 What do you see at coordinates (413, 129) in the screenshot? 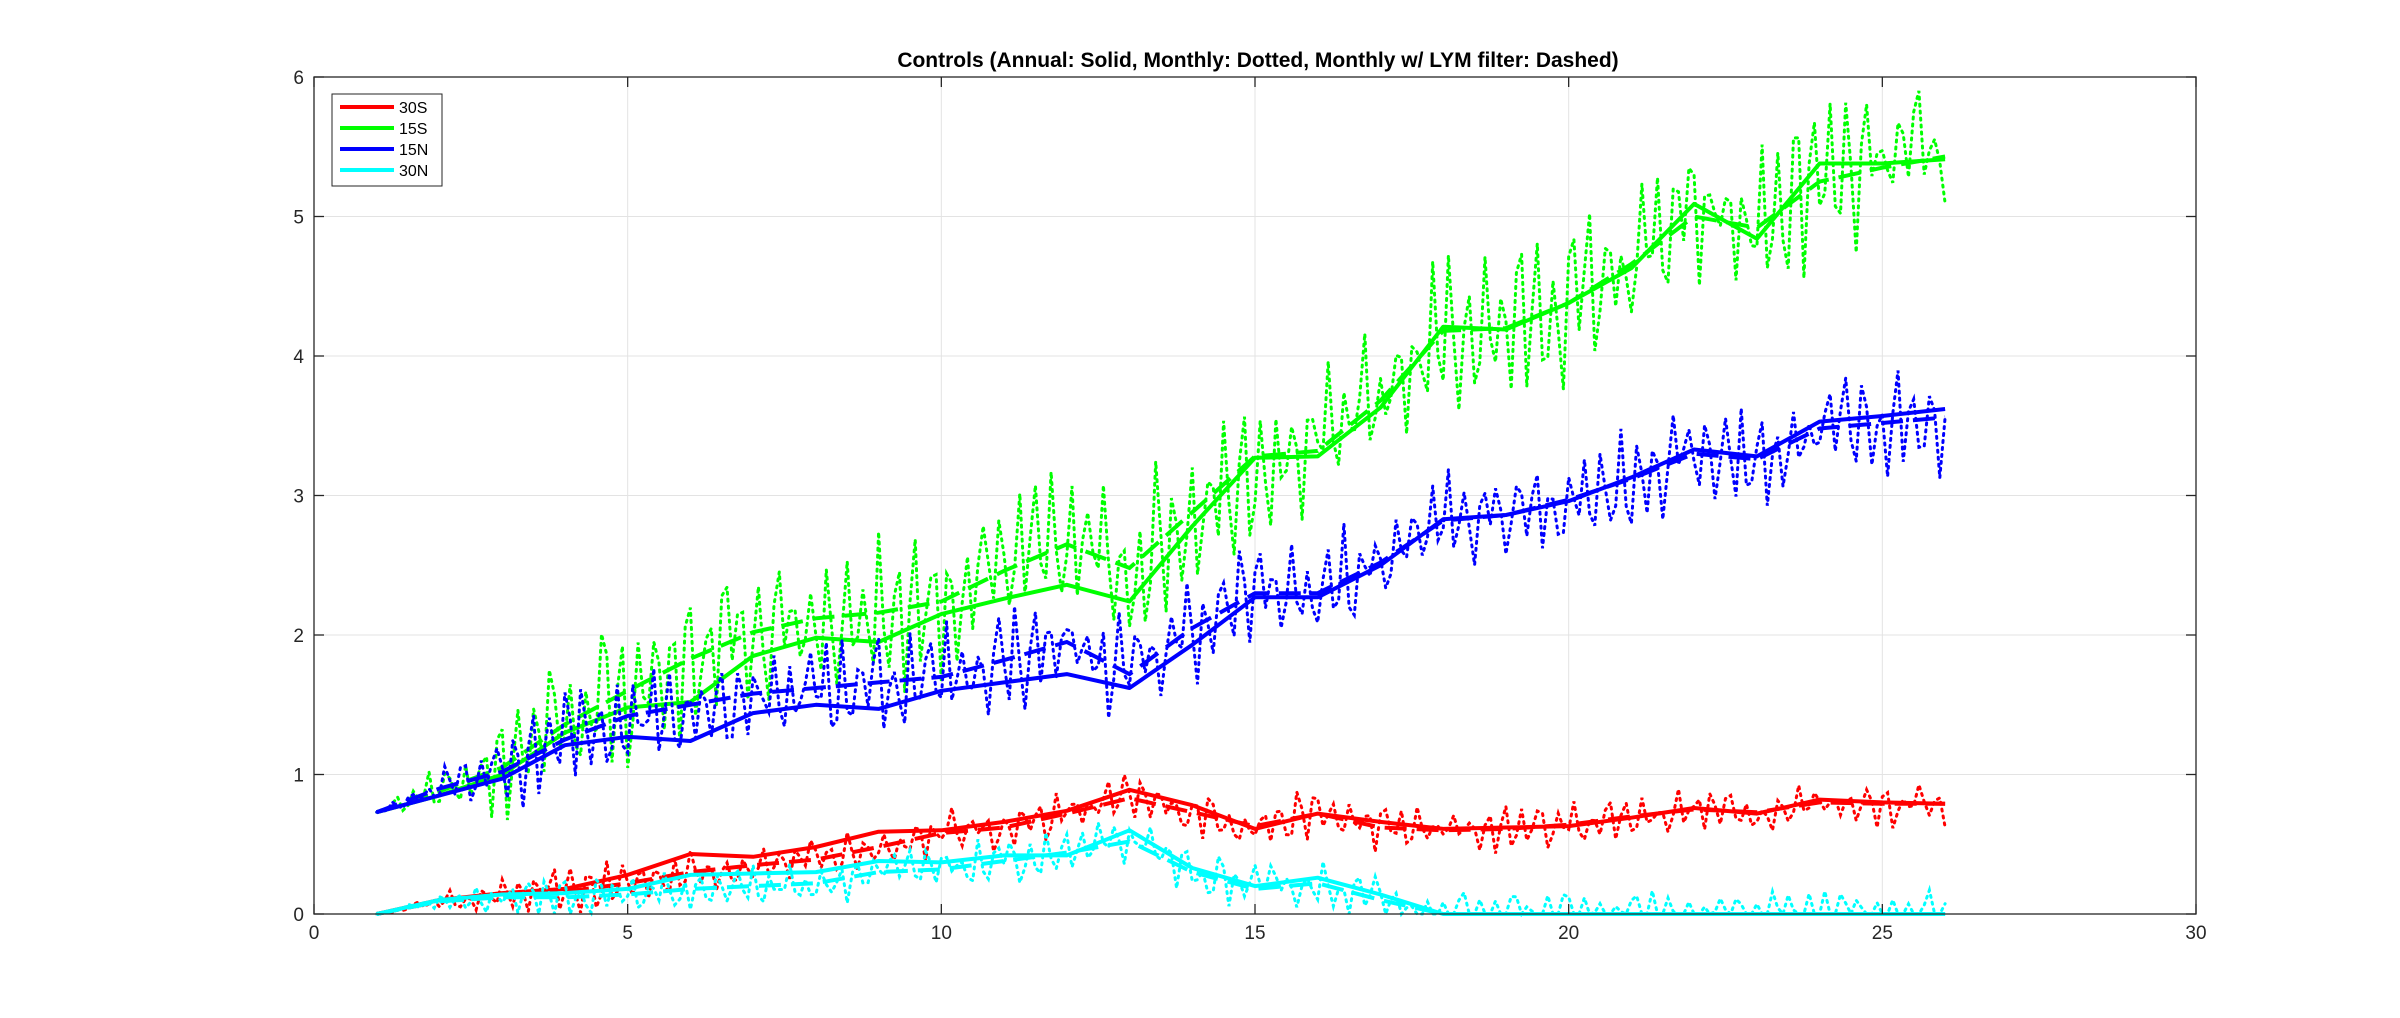
I see `legend-label-15S: 15S` at bounding box center [413, 129].